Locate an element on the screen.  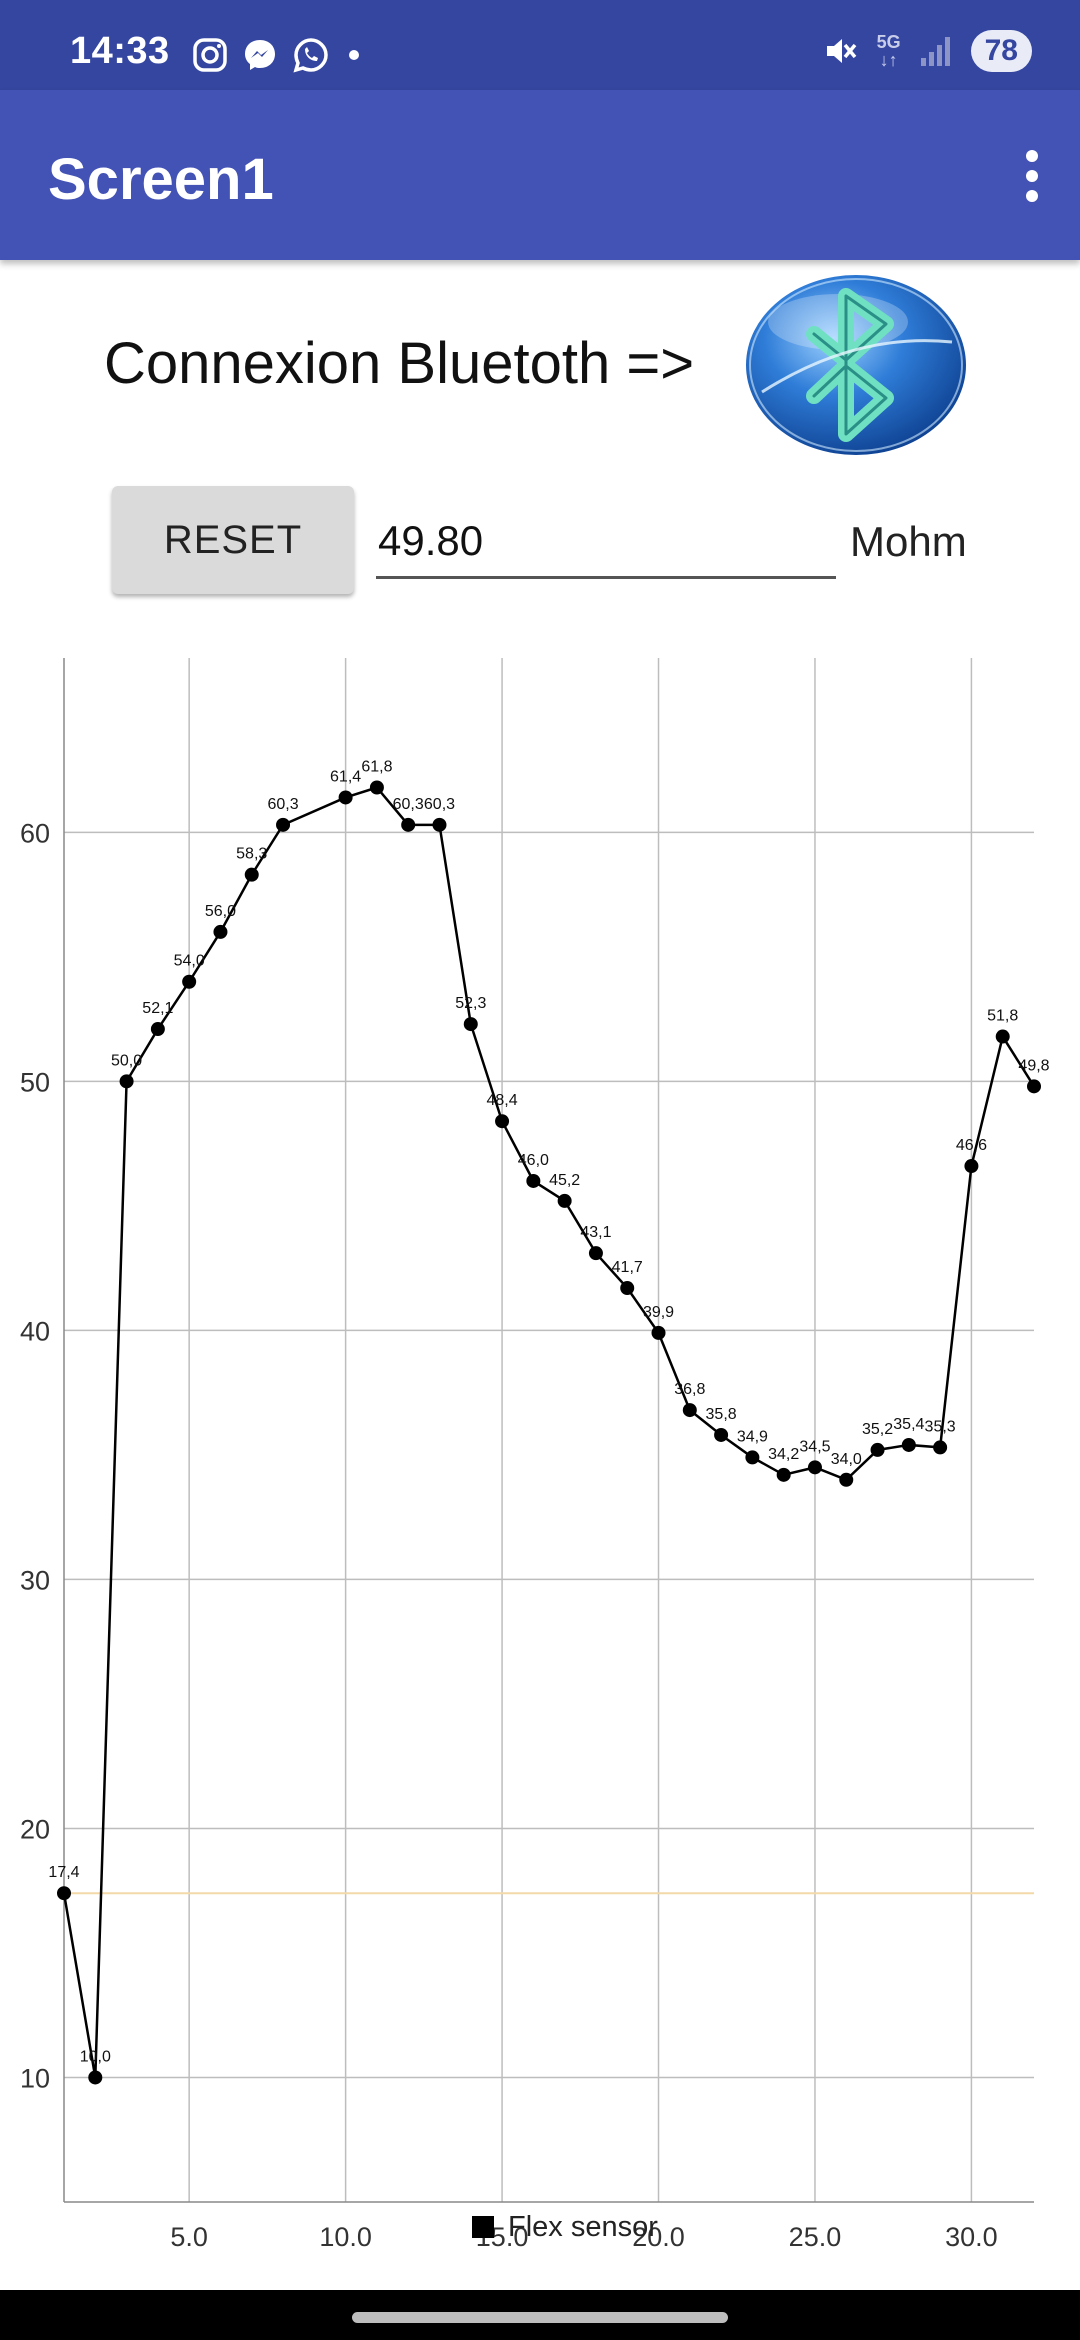
data-label: 34,5 is located at coordinates (814, 1446).